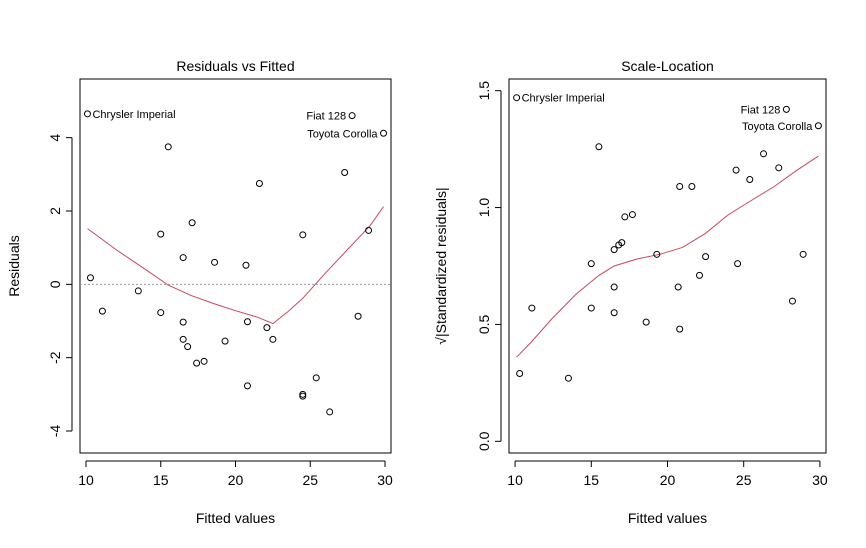  What do you see at coordinates (484, 91) in the screenshot?
I see `y-tick-label: 1.5` at bounding box center [484, 91].